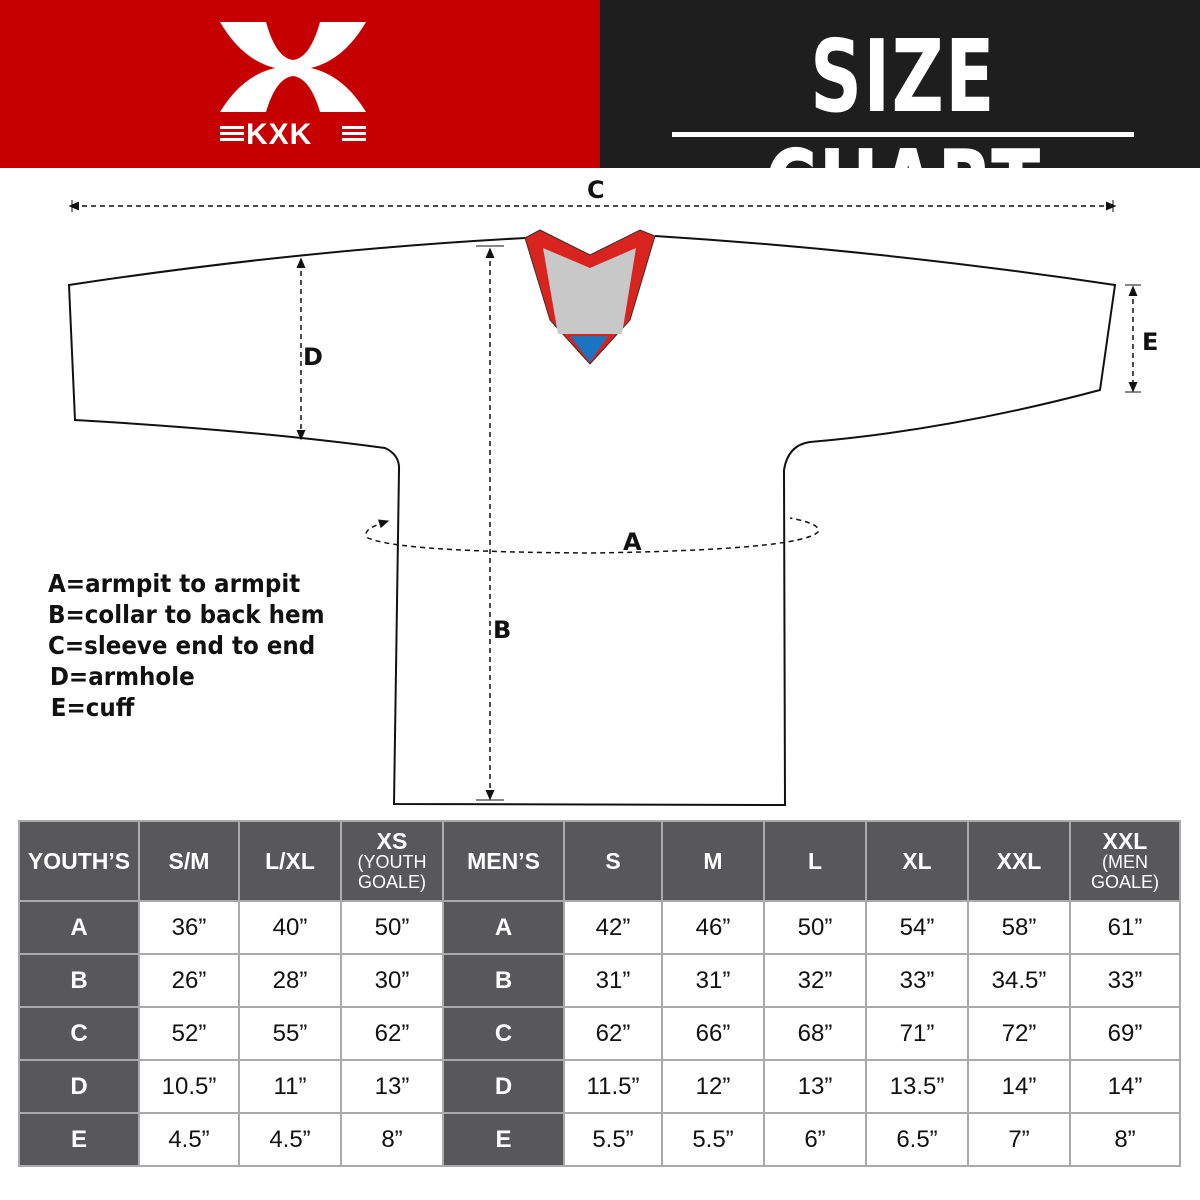 The width and height of the screenshot is (1200, 1200). I want to click on size-label: XS, so click(392, 841).